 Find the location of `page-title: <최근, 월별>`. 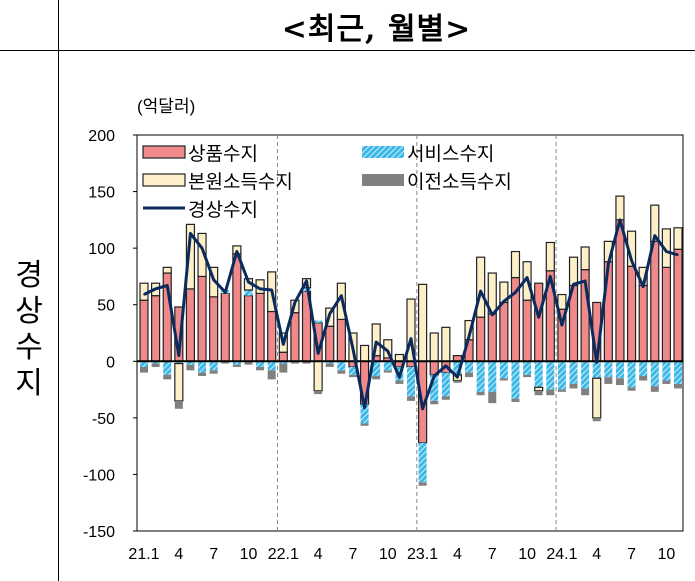

page-title: <최근, 월별> is located at coordinates (376, 29).